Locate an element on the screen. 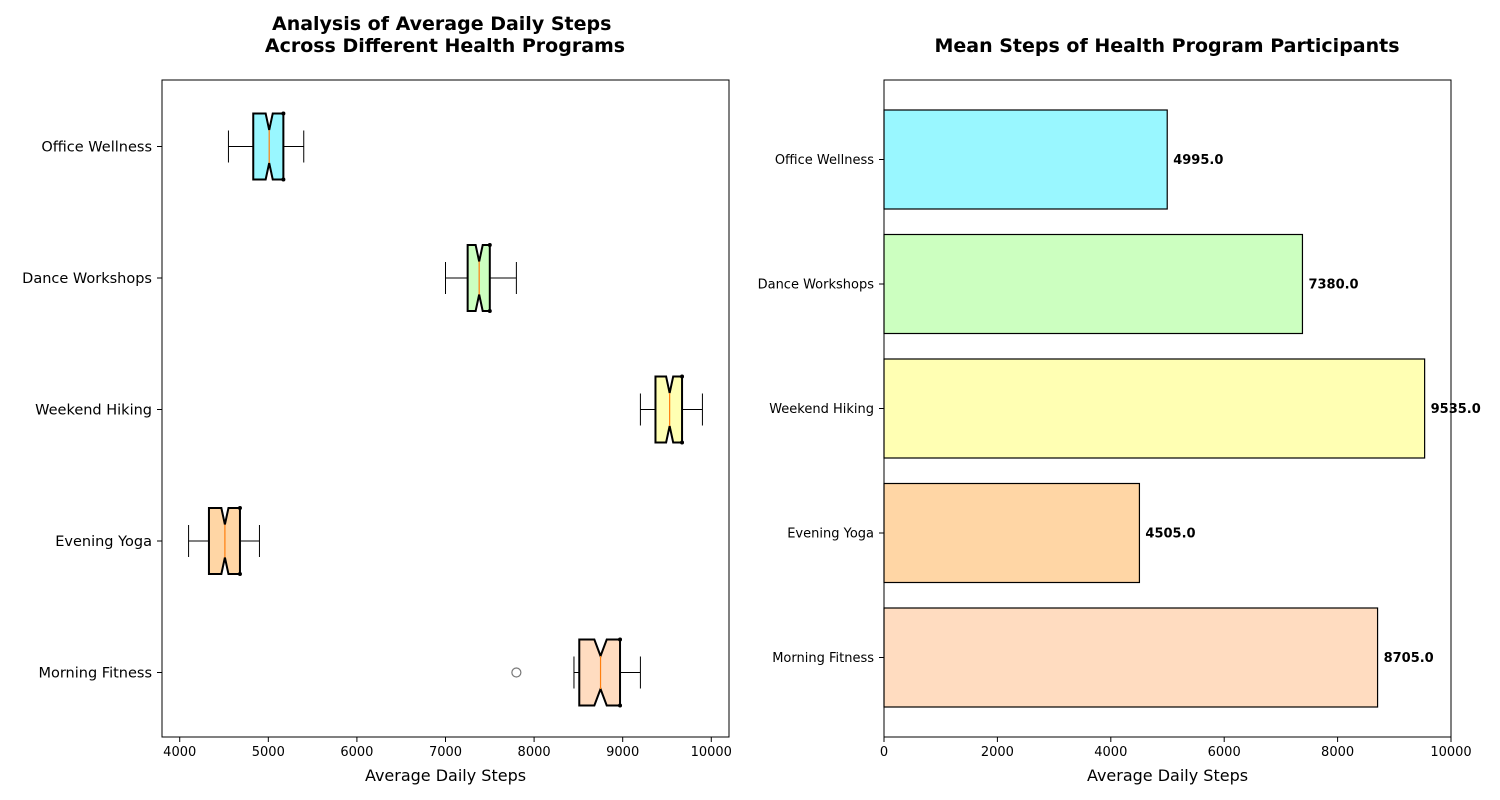 This screenshot has width=1500, height=800. bar-office-wellness is located at coordinates (1025, 159).